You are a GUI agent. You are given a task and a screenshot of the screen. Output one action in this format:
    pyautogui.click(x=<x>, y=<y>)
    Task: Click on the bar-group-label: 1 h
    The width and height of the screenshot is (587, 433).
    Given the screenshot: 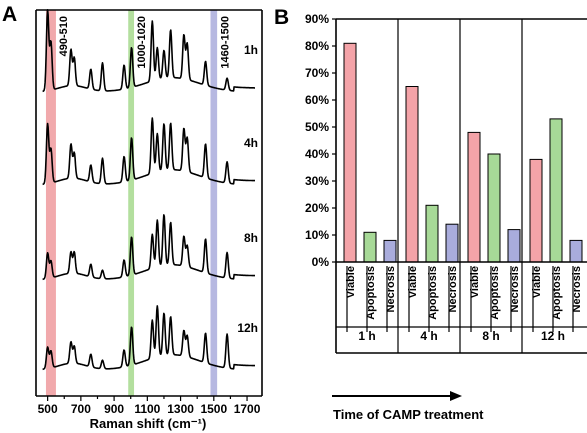 What is the action you would take?
    pyautogui.click(x=366, y=336)
    